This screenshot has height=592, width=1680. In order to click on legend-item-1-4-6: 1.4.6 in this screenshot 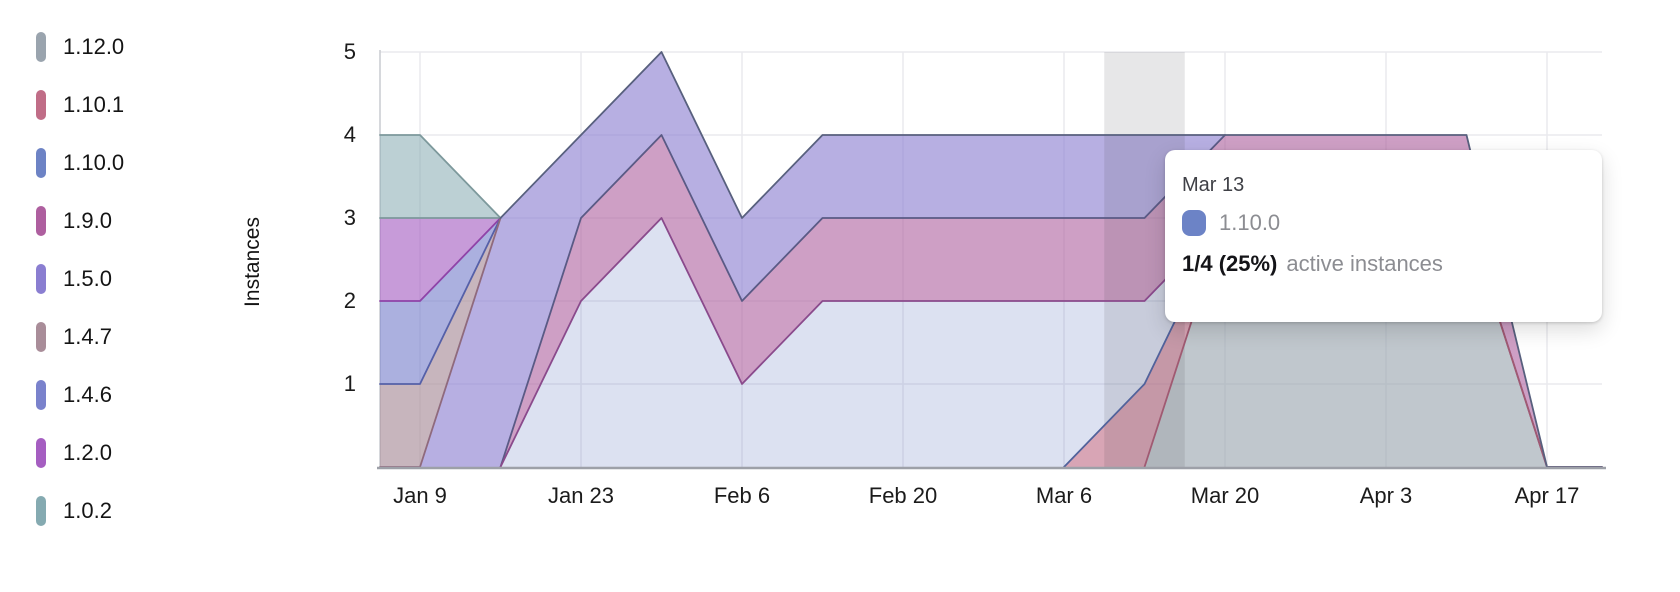, I will do `click(80, 395)`.